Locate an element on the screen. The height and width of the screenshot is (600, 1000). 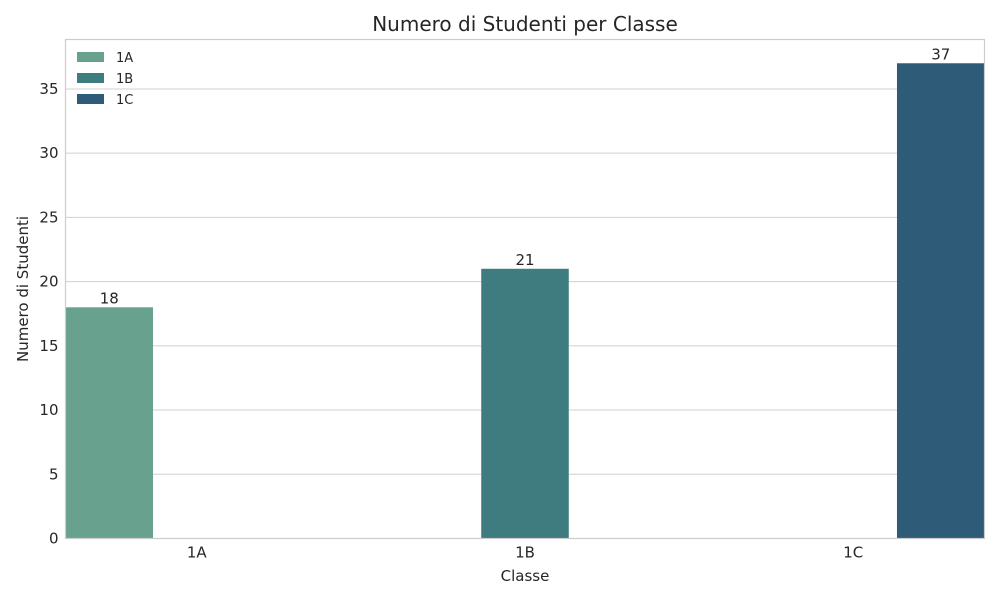
y-tick-label: 20 is located at coordinates (48, 282).